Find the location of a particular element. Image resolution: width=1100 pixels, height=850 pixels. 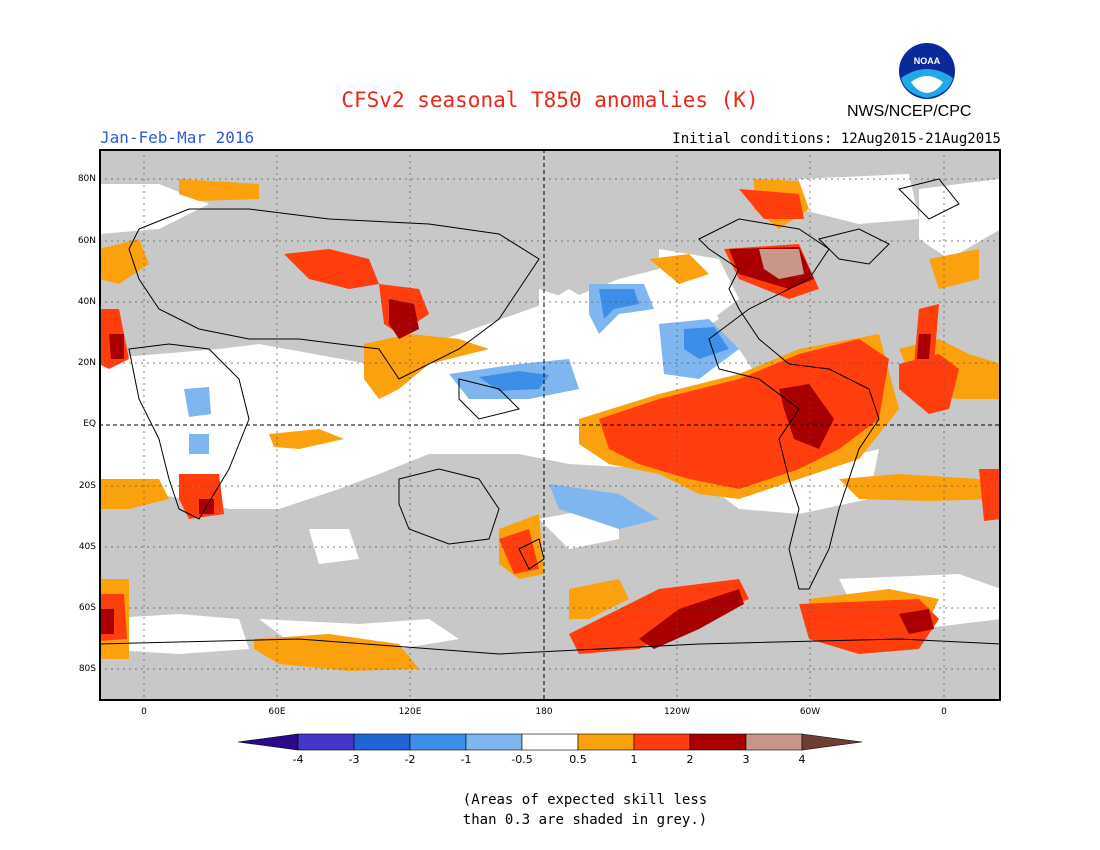

lon-label-60w: 60W is located at coordinates (810, 712).